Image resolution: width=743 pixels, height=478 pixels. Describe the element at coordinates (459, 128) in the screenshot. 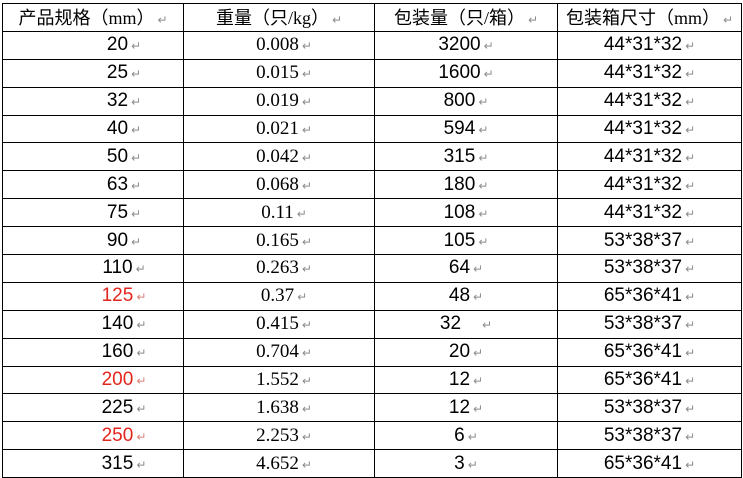

I see `qty-cell-value: 594` at that location.